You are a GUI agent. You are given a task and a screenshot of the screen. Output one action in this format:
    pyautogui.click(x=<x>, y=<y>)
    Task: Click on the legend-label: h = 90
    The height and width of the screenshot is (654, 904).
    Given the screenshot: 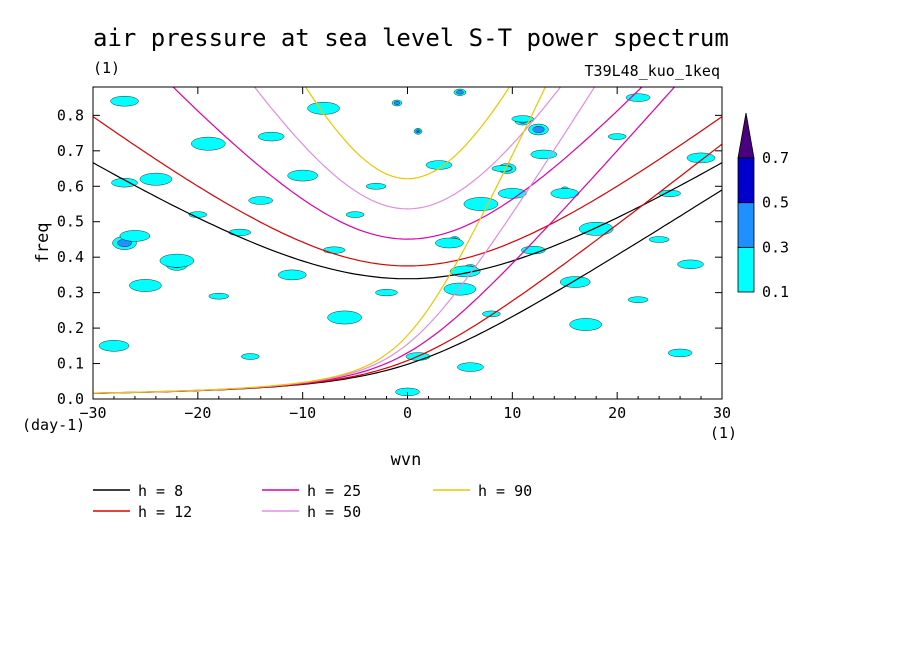 What is the action you would take?
    pyautogui.click(x=505, y=491)
    